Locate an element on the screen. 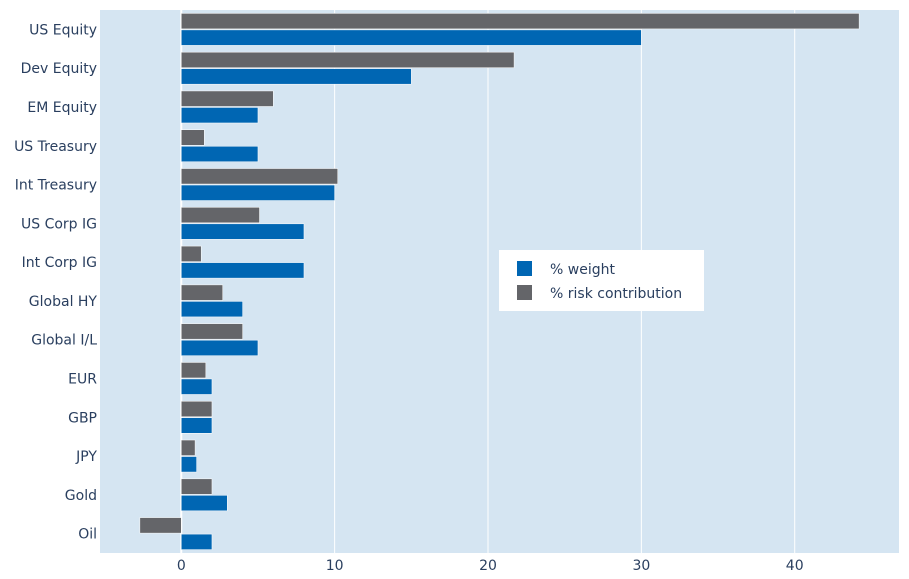 The height and width of the screenshot is (579, 909). y-tick-label: GBP is located at coordinates (82, 418).